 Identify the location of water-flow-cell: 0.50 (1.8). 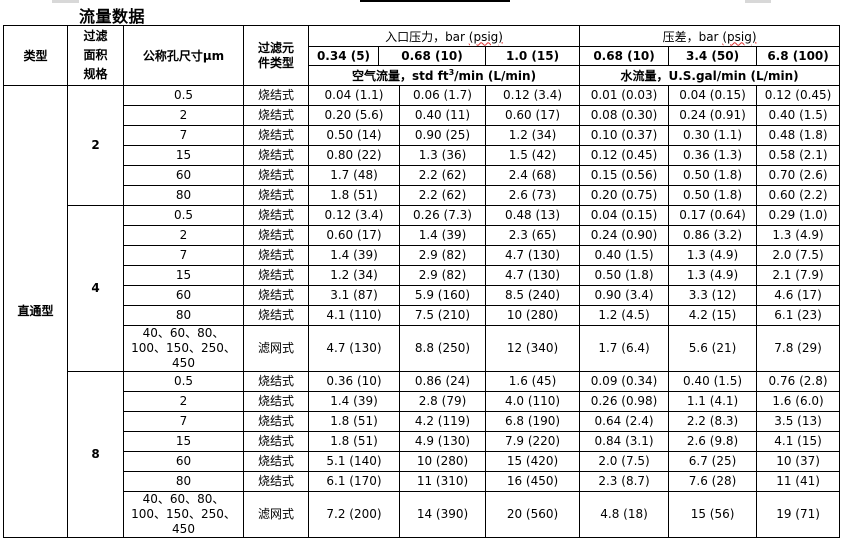
(713, 195).